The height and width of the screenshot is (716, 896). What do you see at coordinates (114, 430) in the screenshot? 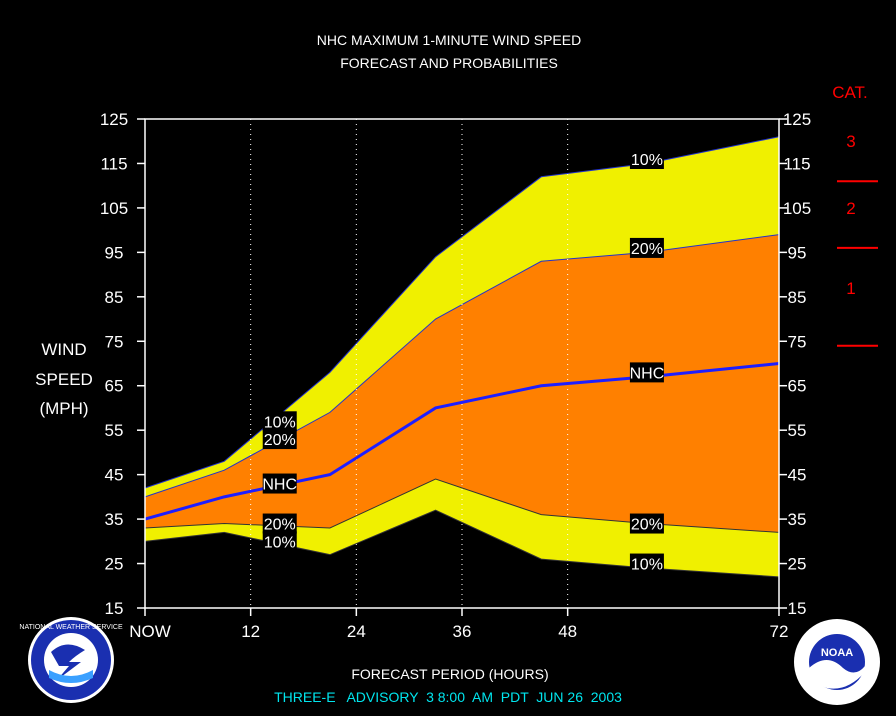
I see `y-tick-label-left-4: 55` at bounding box center [114, 430].